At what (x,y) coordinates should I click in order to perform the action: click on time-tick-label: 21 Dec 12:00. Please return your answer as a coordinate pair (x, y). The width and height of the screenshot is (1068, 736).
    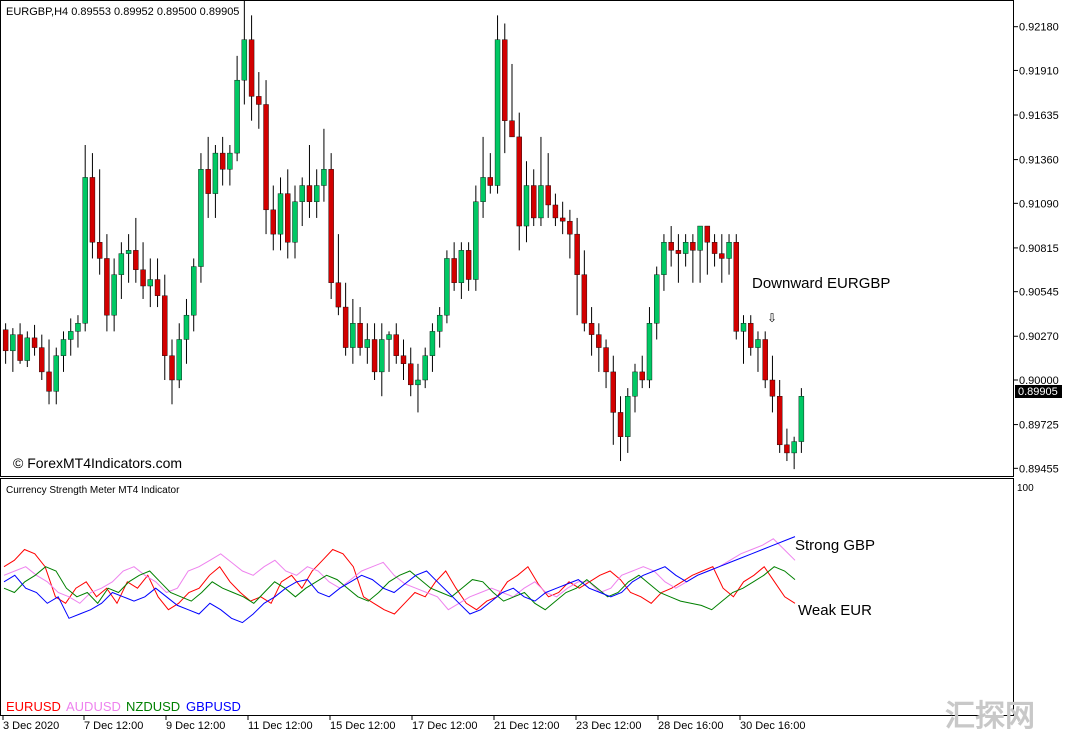
    Looking at the image, I should click on (526, 726).